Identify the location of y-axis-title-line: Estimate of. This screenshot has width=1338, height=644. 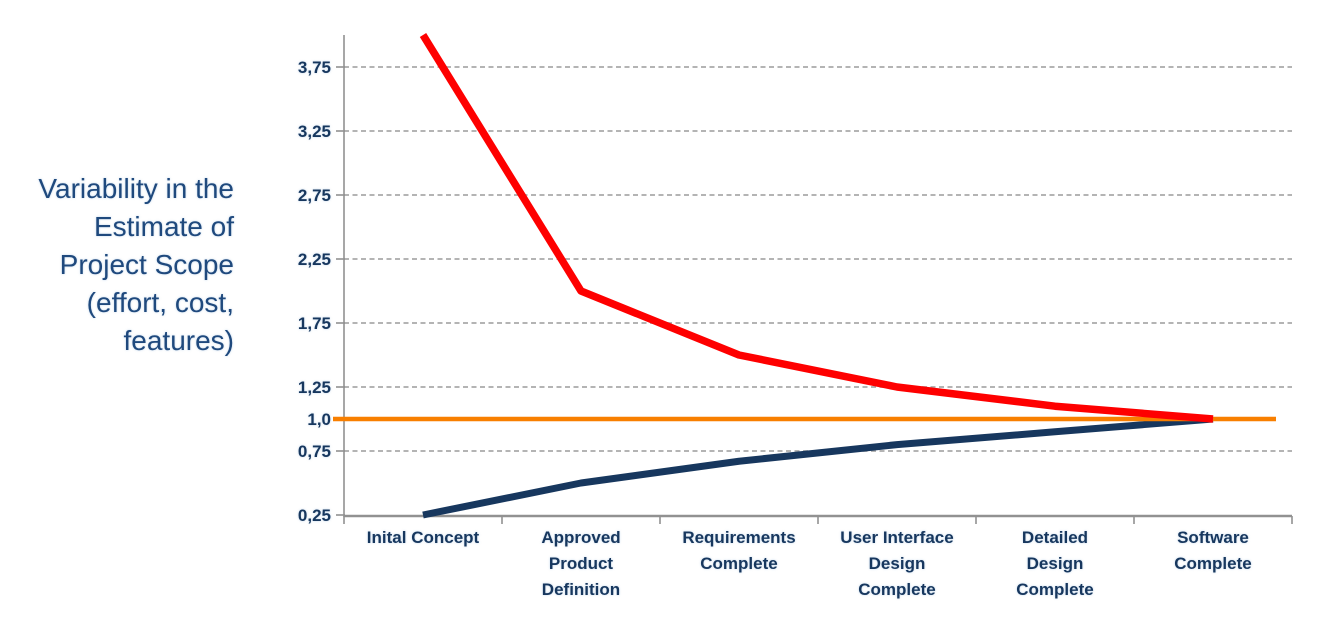
(163, 226).